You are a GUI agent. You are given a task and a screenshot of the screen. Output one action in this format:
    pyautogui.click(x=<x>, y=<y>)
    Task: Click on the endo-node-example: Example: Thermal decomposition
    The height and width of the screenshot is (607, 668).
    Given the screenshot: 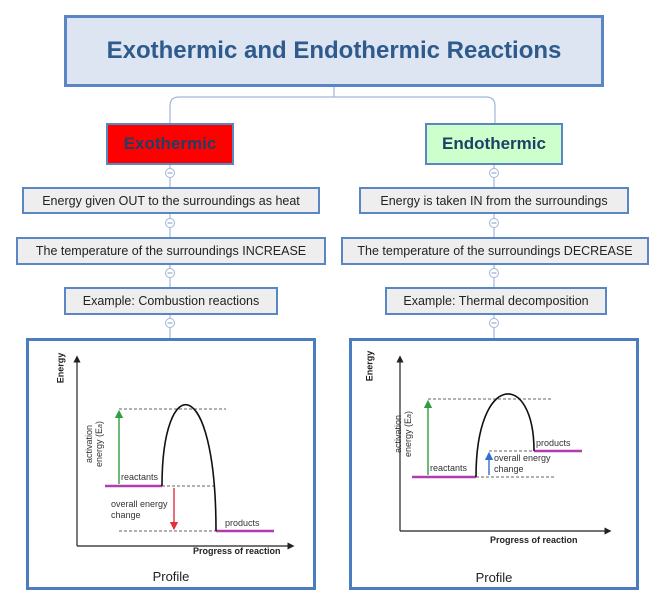 What is the action you would take?
    pyautogui.click(x=496, y=301)
    